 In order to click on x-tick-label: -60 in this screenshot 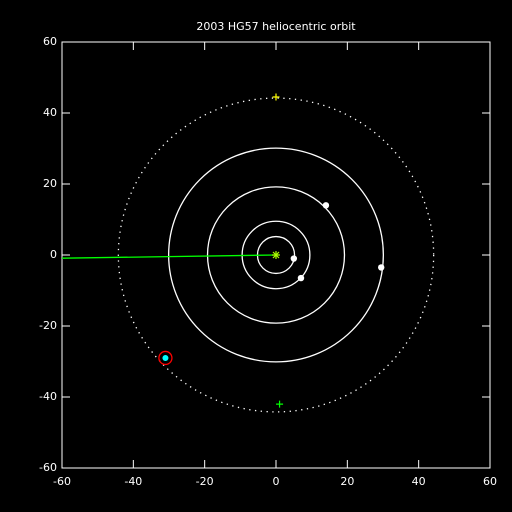, I will do `click(62, 481)`.